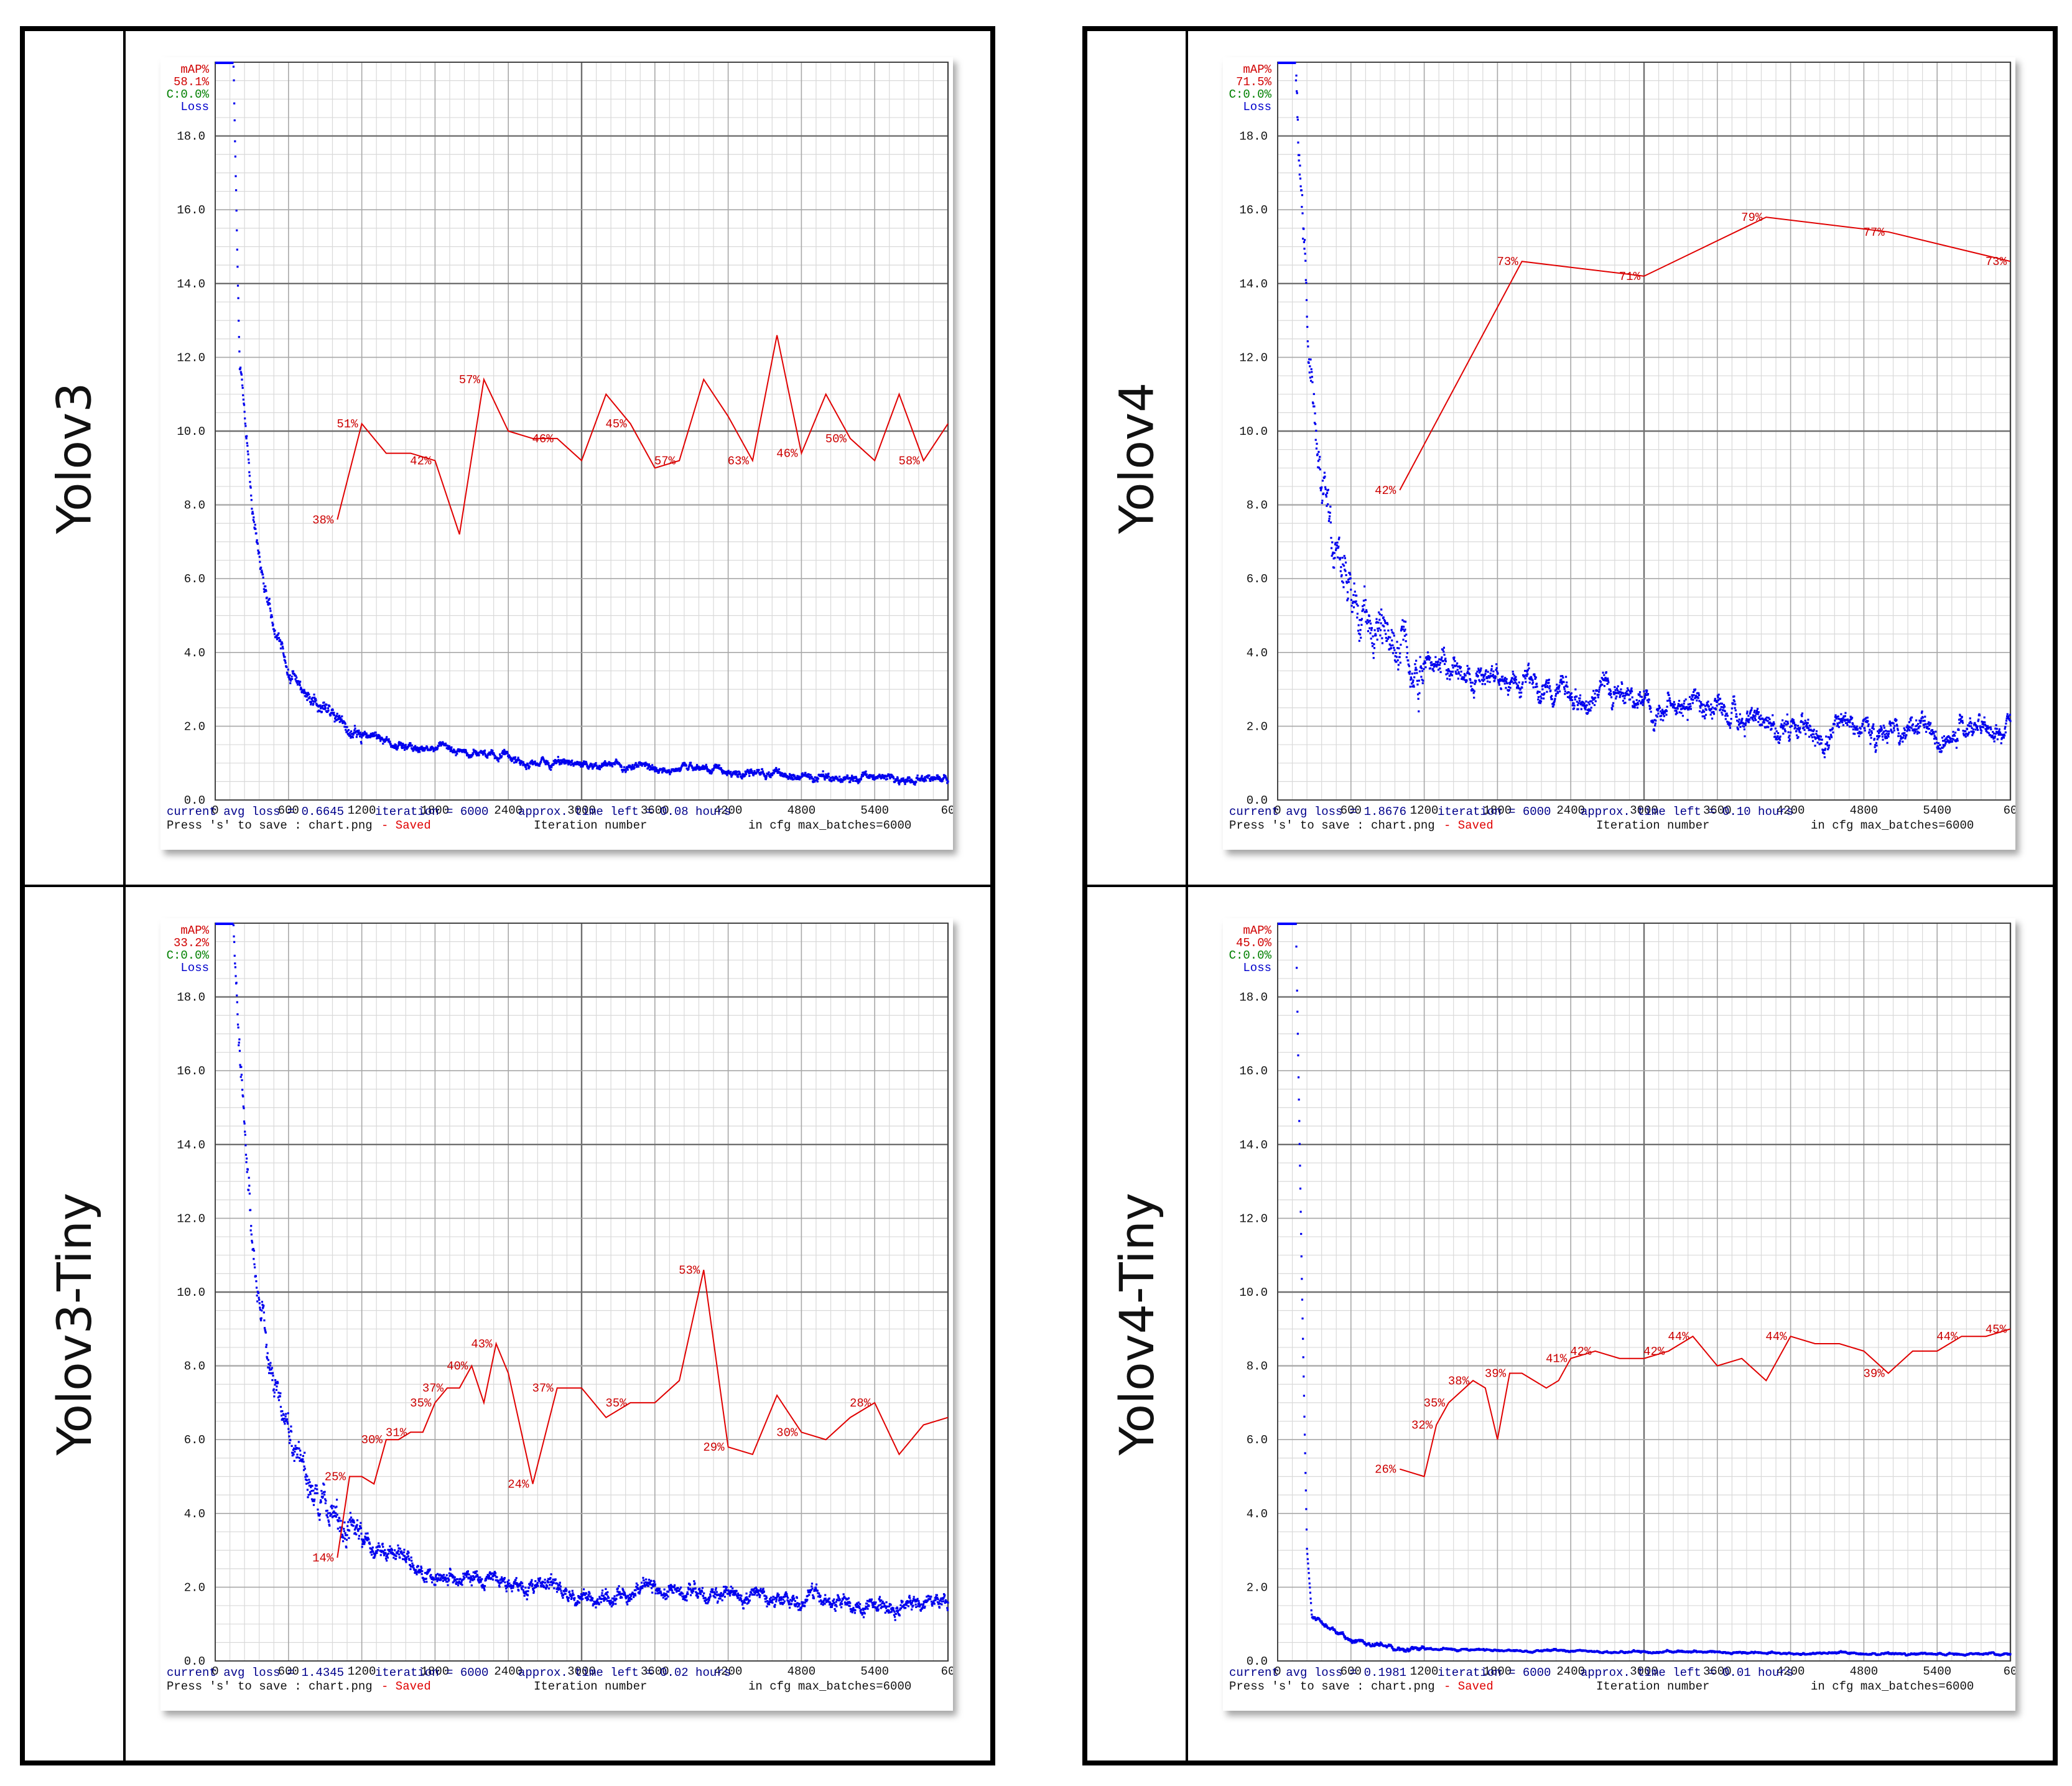 Image resolution: width=2072 pixels, height=1786 pixels. I want to click on status-current-loss: current avg loss = 1.8676, so click(1317, 812).